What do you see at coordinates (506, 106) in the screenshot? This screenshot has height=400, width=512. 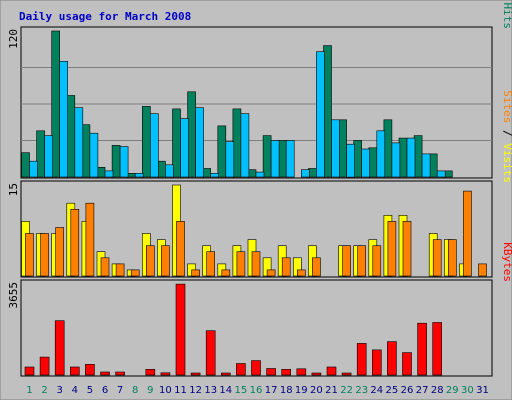 I see `legend-part: Sites` at bounding box center [506, 106].